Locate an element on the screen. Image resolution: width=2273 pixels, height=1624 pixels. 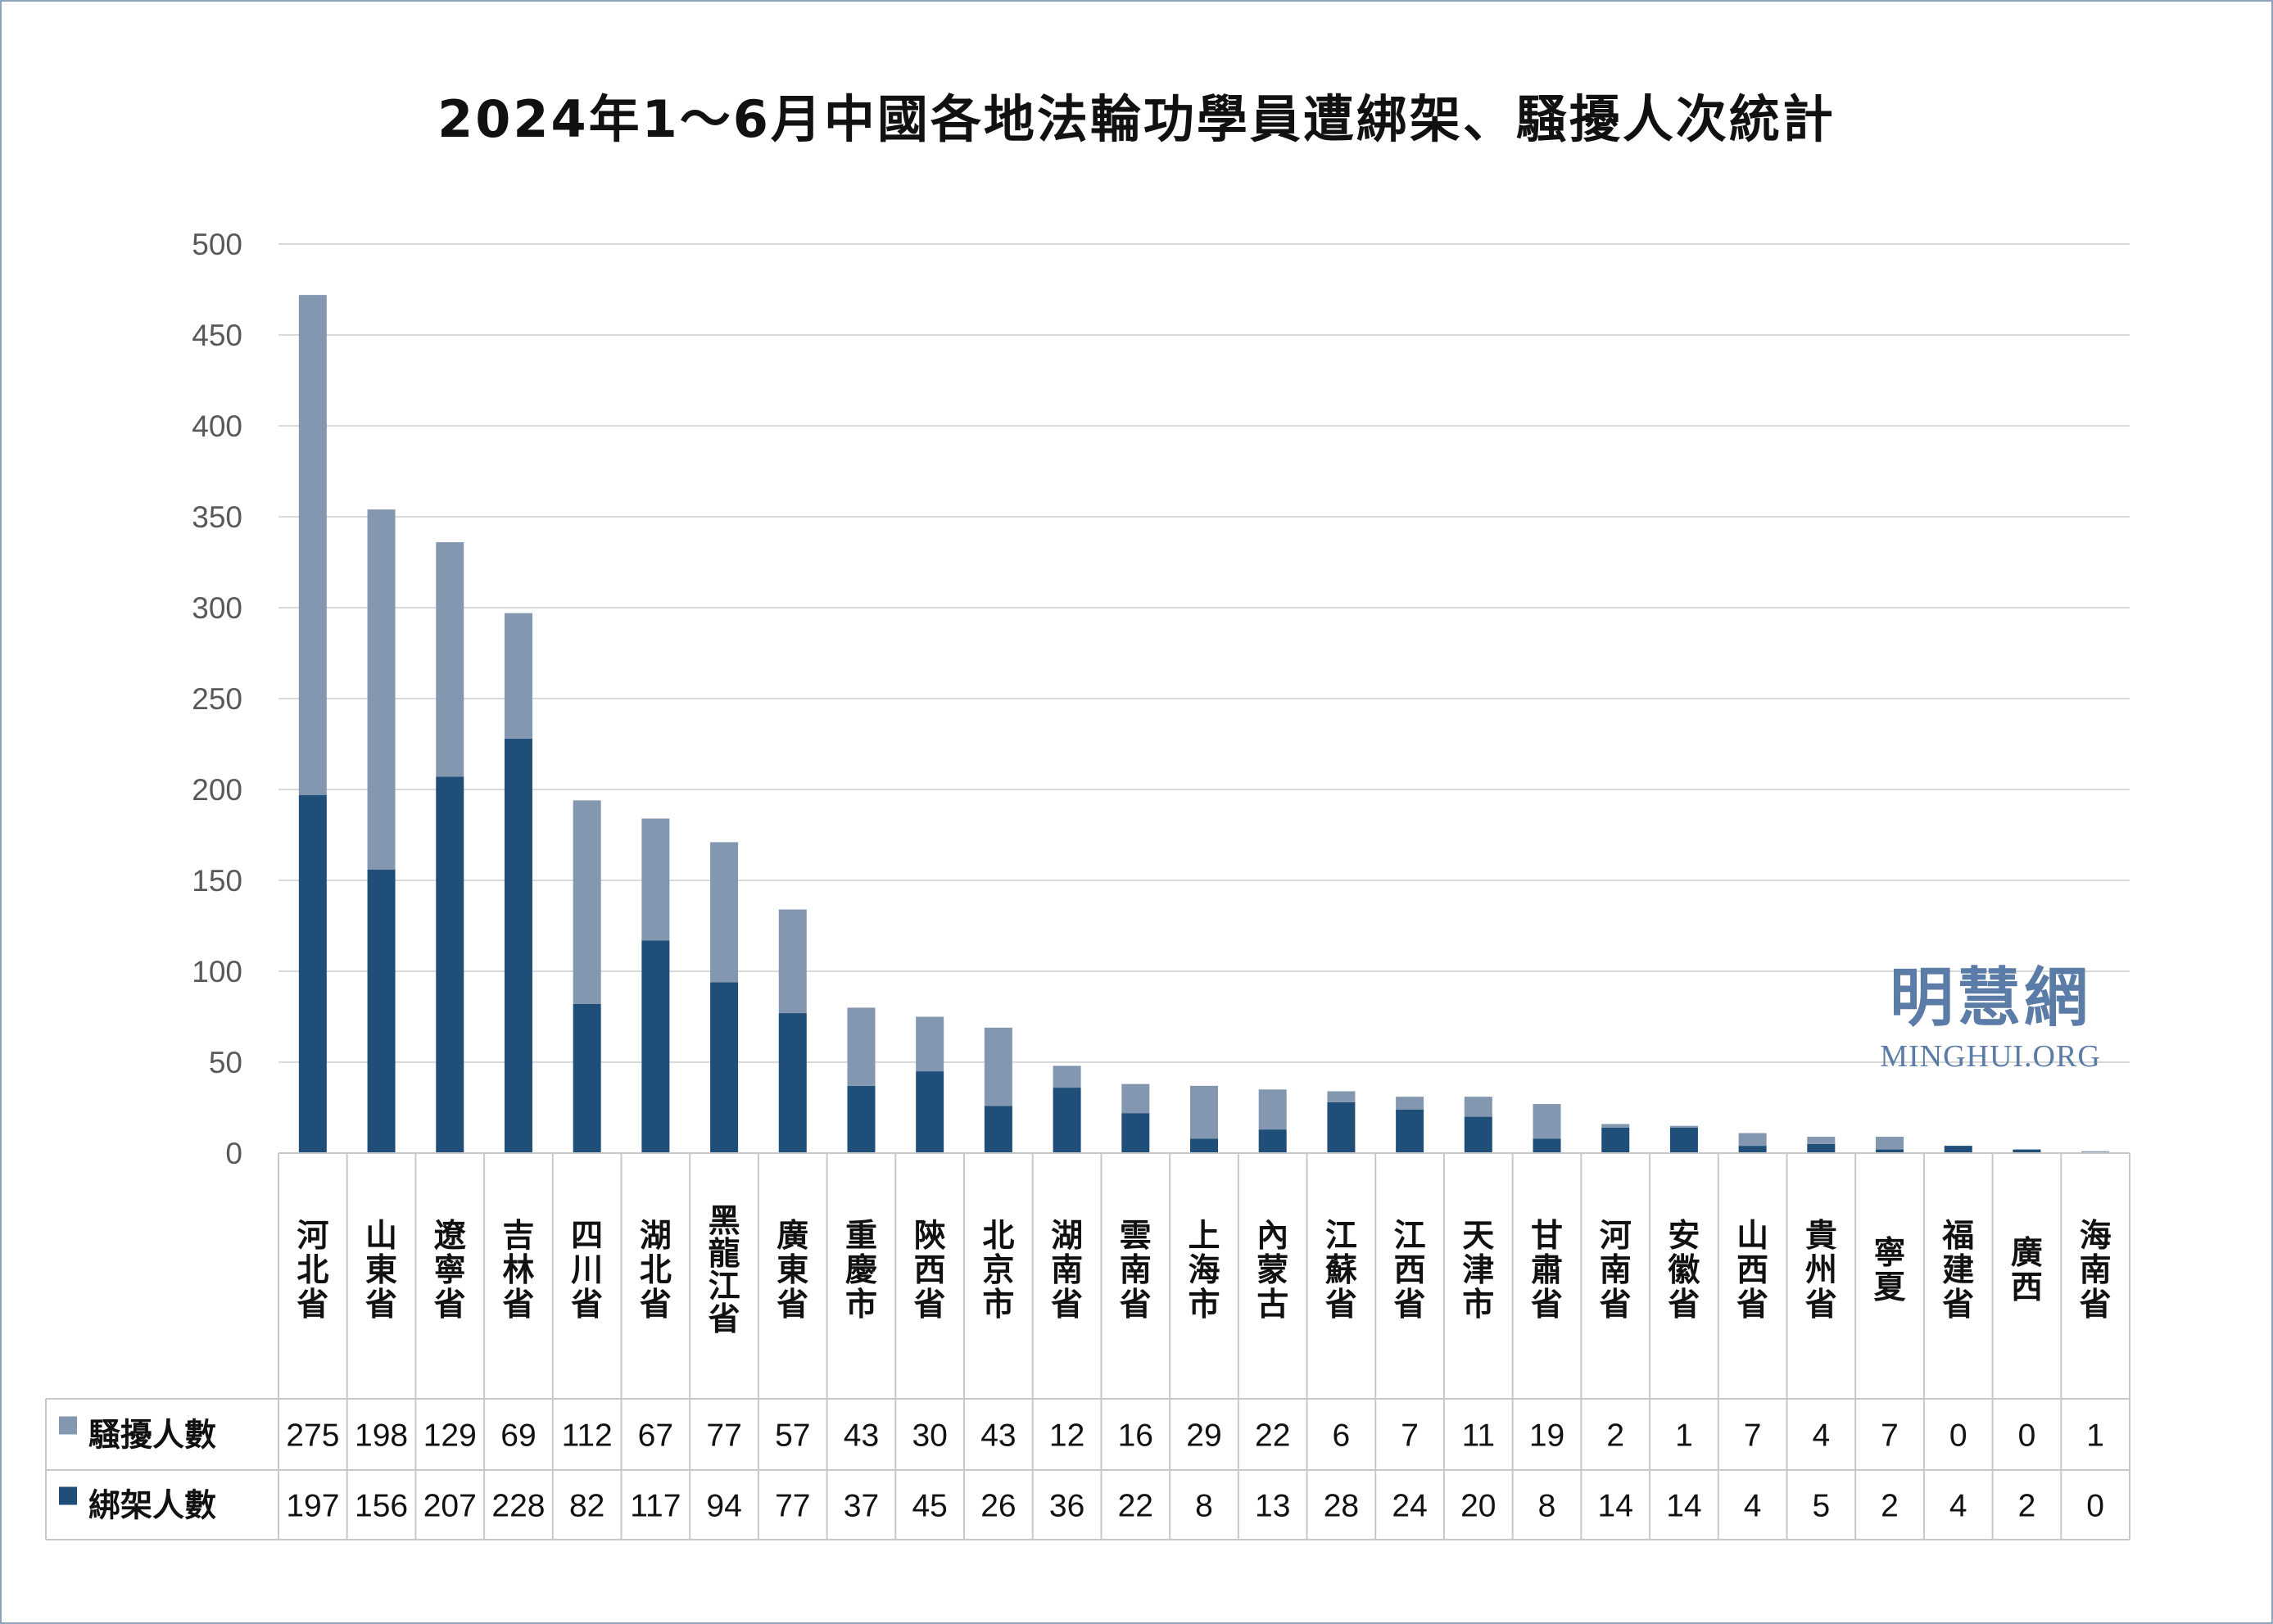
legend-harass-label: 騷擾人數 is located at coordinates (152, 1436).